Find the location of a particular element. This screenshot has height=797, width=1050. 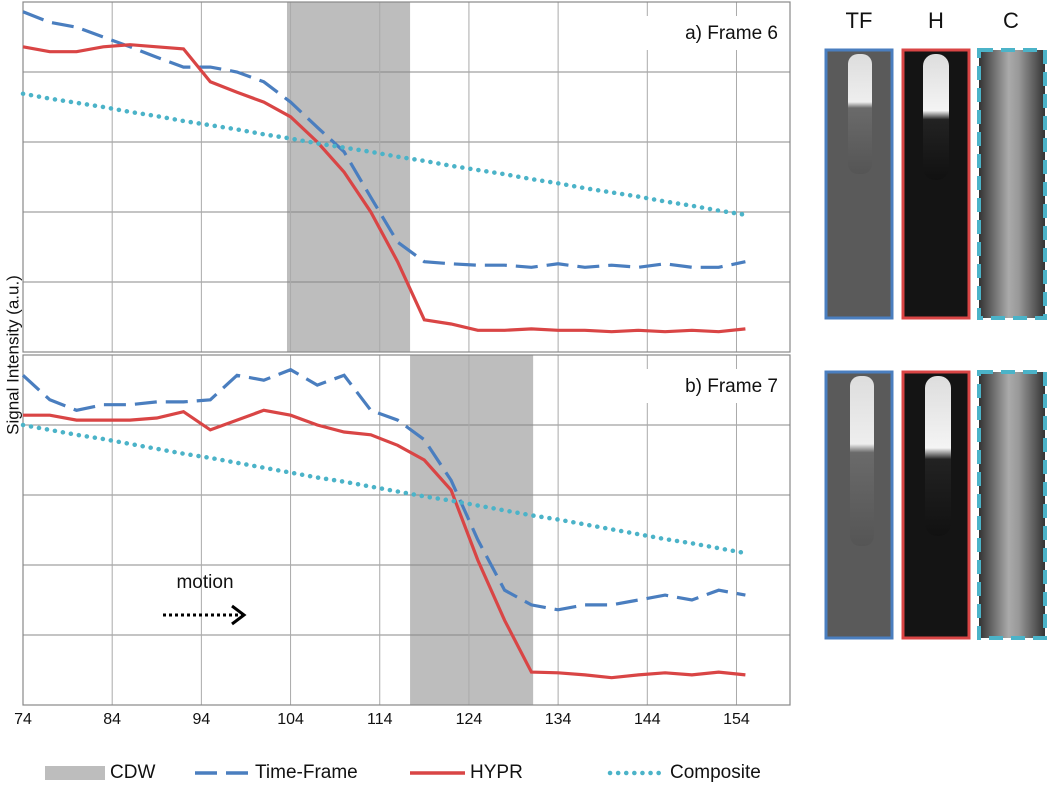

x-tick-label: 74 is located at coordinates (23, 719).